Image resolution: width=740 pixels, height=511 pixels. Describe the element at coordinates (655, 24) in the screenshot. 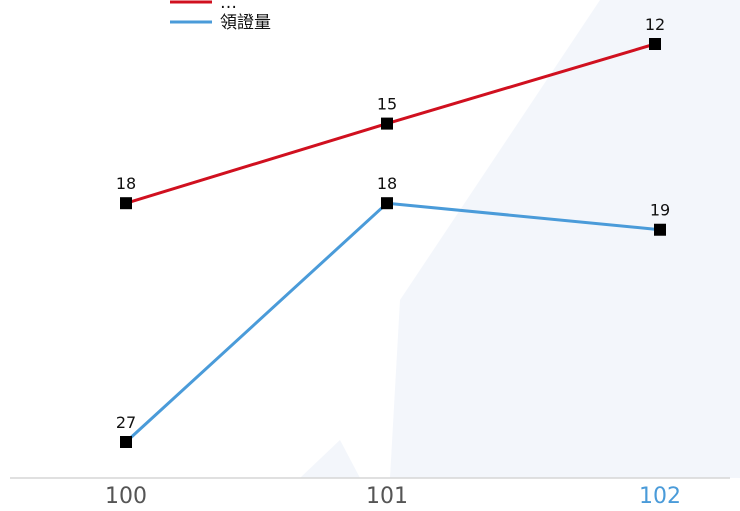

I see `data-label: 12` at that location.